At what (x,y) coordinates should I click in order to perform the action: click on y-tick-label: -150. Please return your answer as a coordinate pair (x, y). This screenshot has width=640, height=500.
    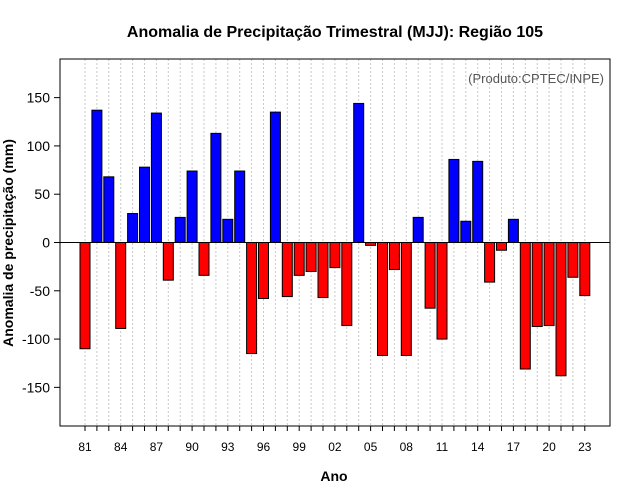
    Looking at the image, I should click on (36, 387).